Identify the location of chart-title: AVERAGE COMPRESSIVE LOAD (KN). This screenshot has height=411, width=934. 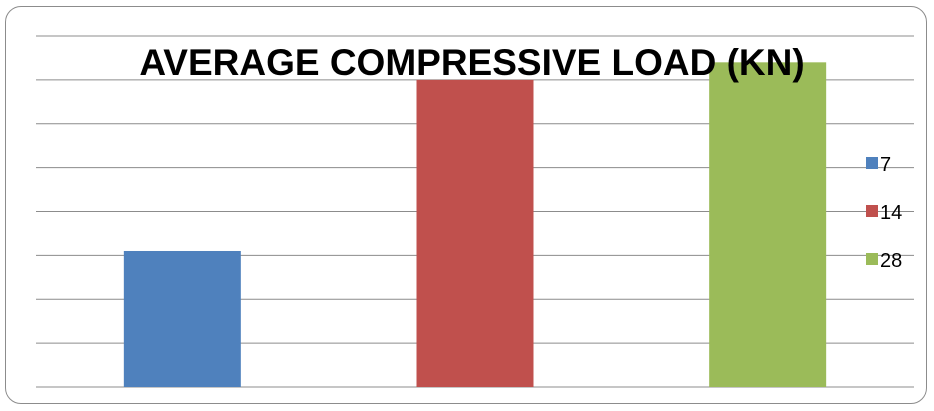
(471, 62).